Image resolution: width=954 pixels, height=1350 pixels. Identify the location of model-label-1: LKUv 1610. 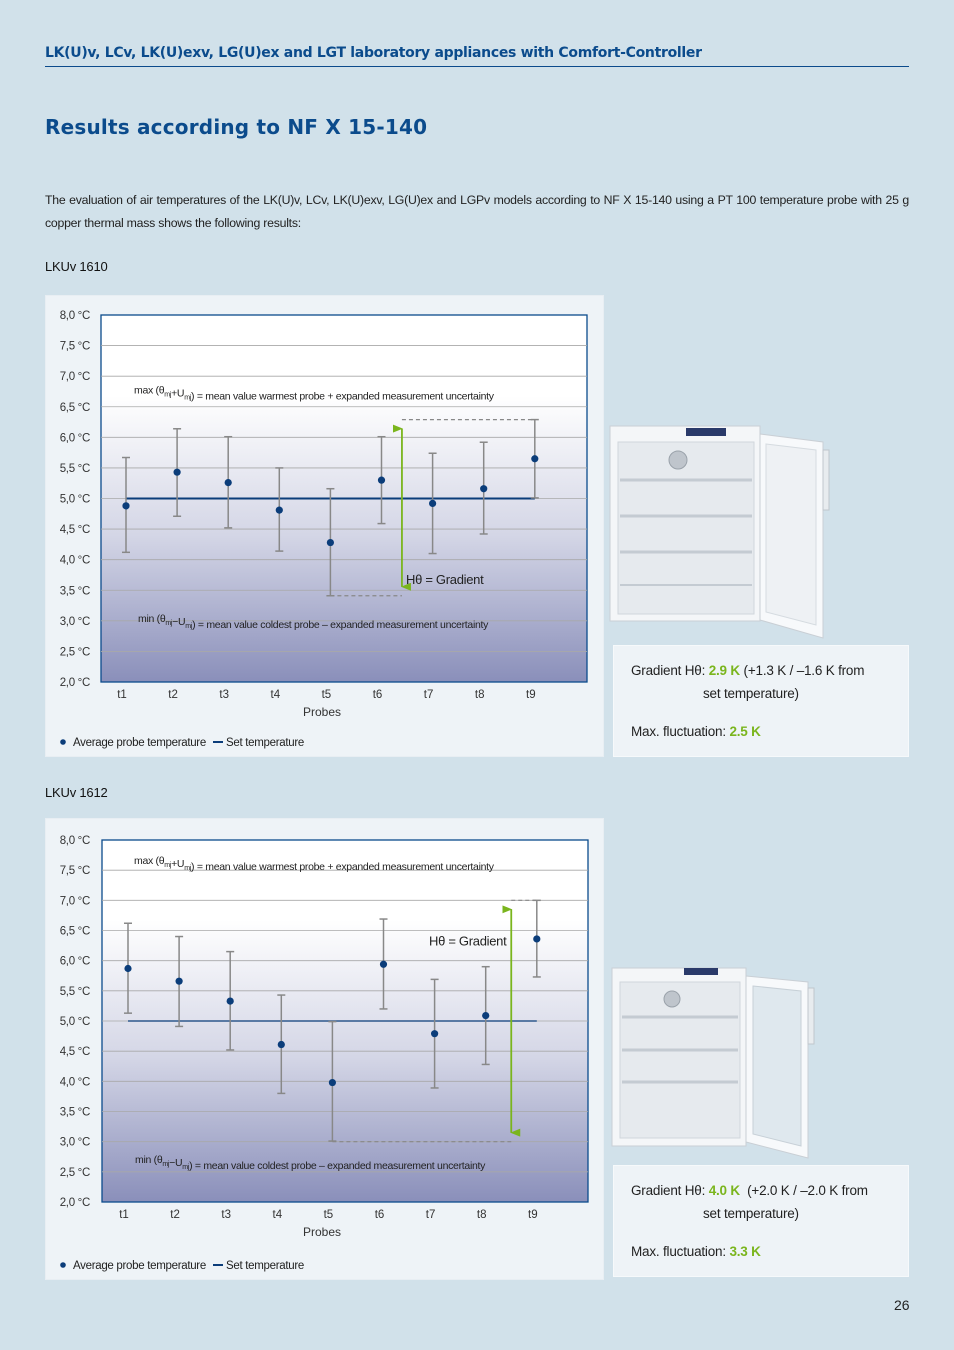
(76, 266).